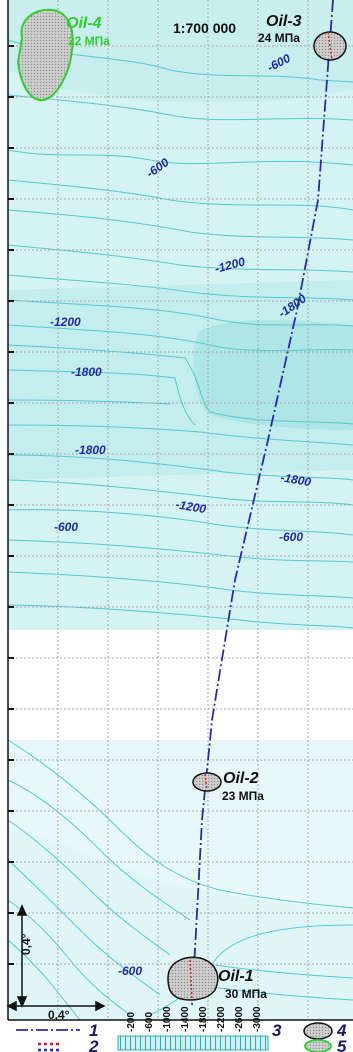 Image resolution: width=353 pixels, height=1052 pixels. What do you see at coordinates (193, 1043) in the screenshot?
I see `depth-color-bar` at bounding box center [193, 1043].